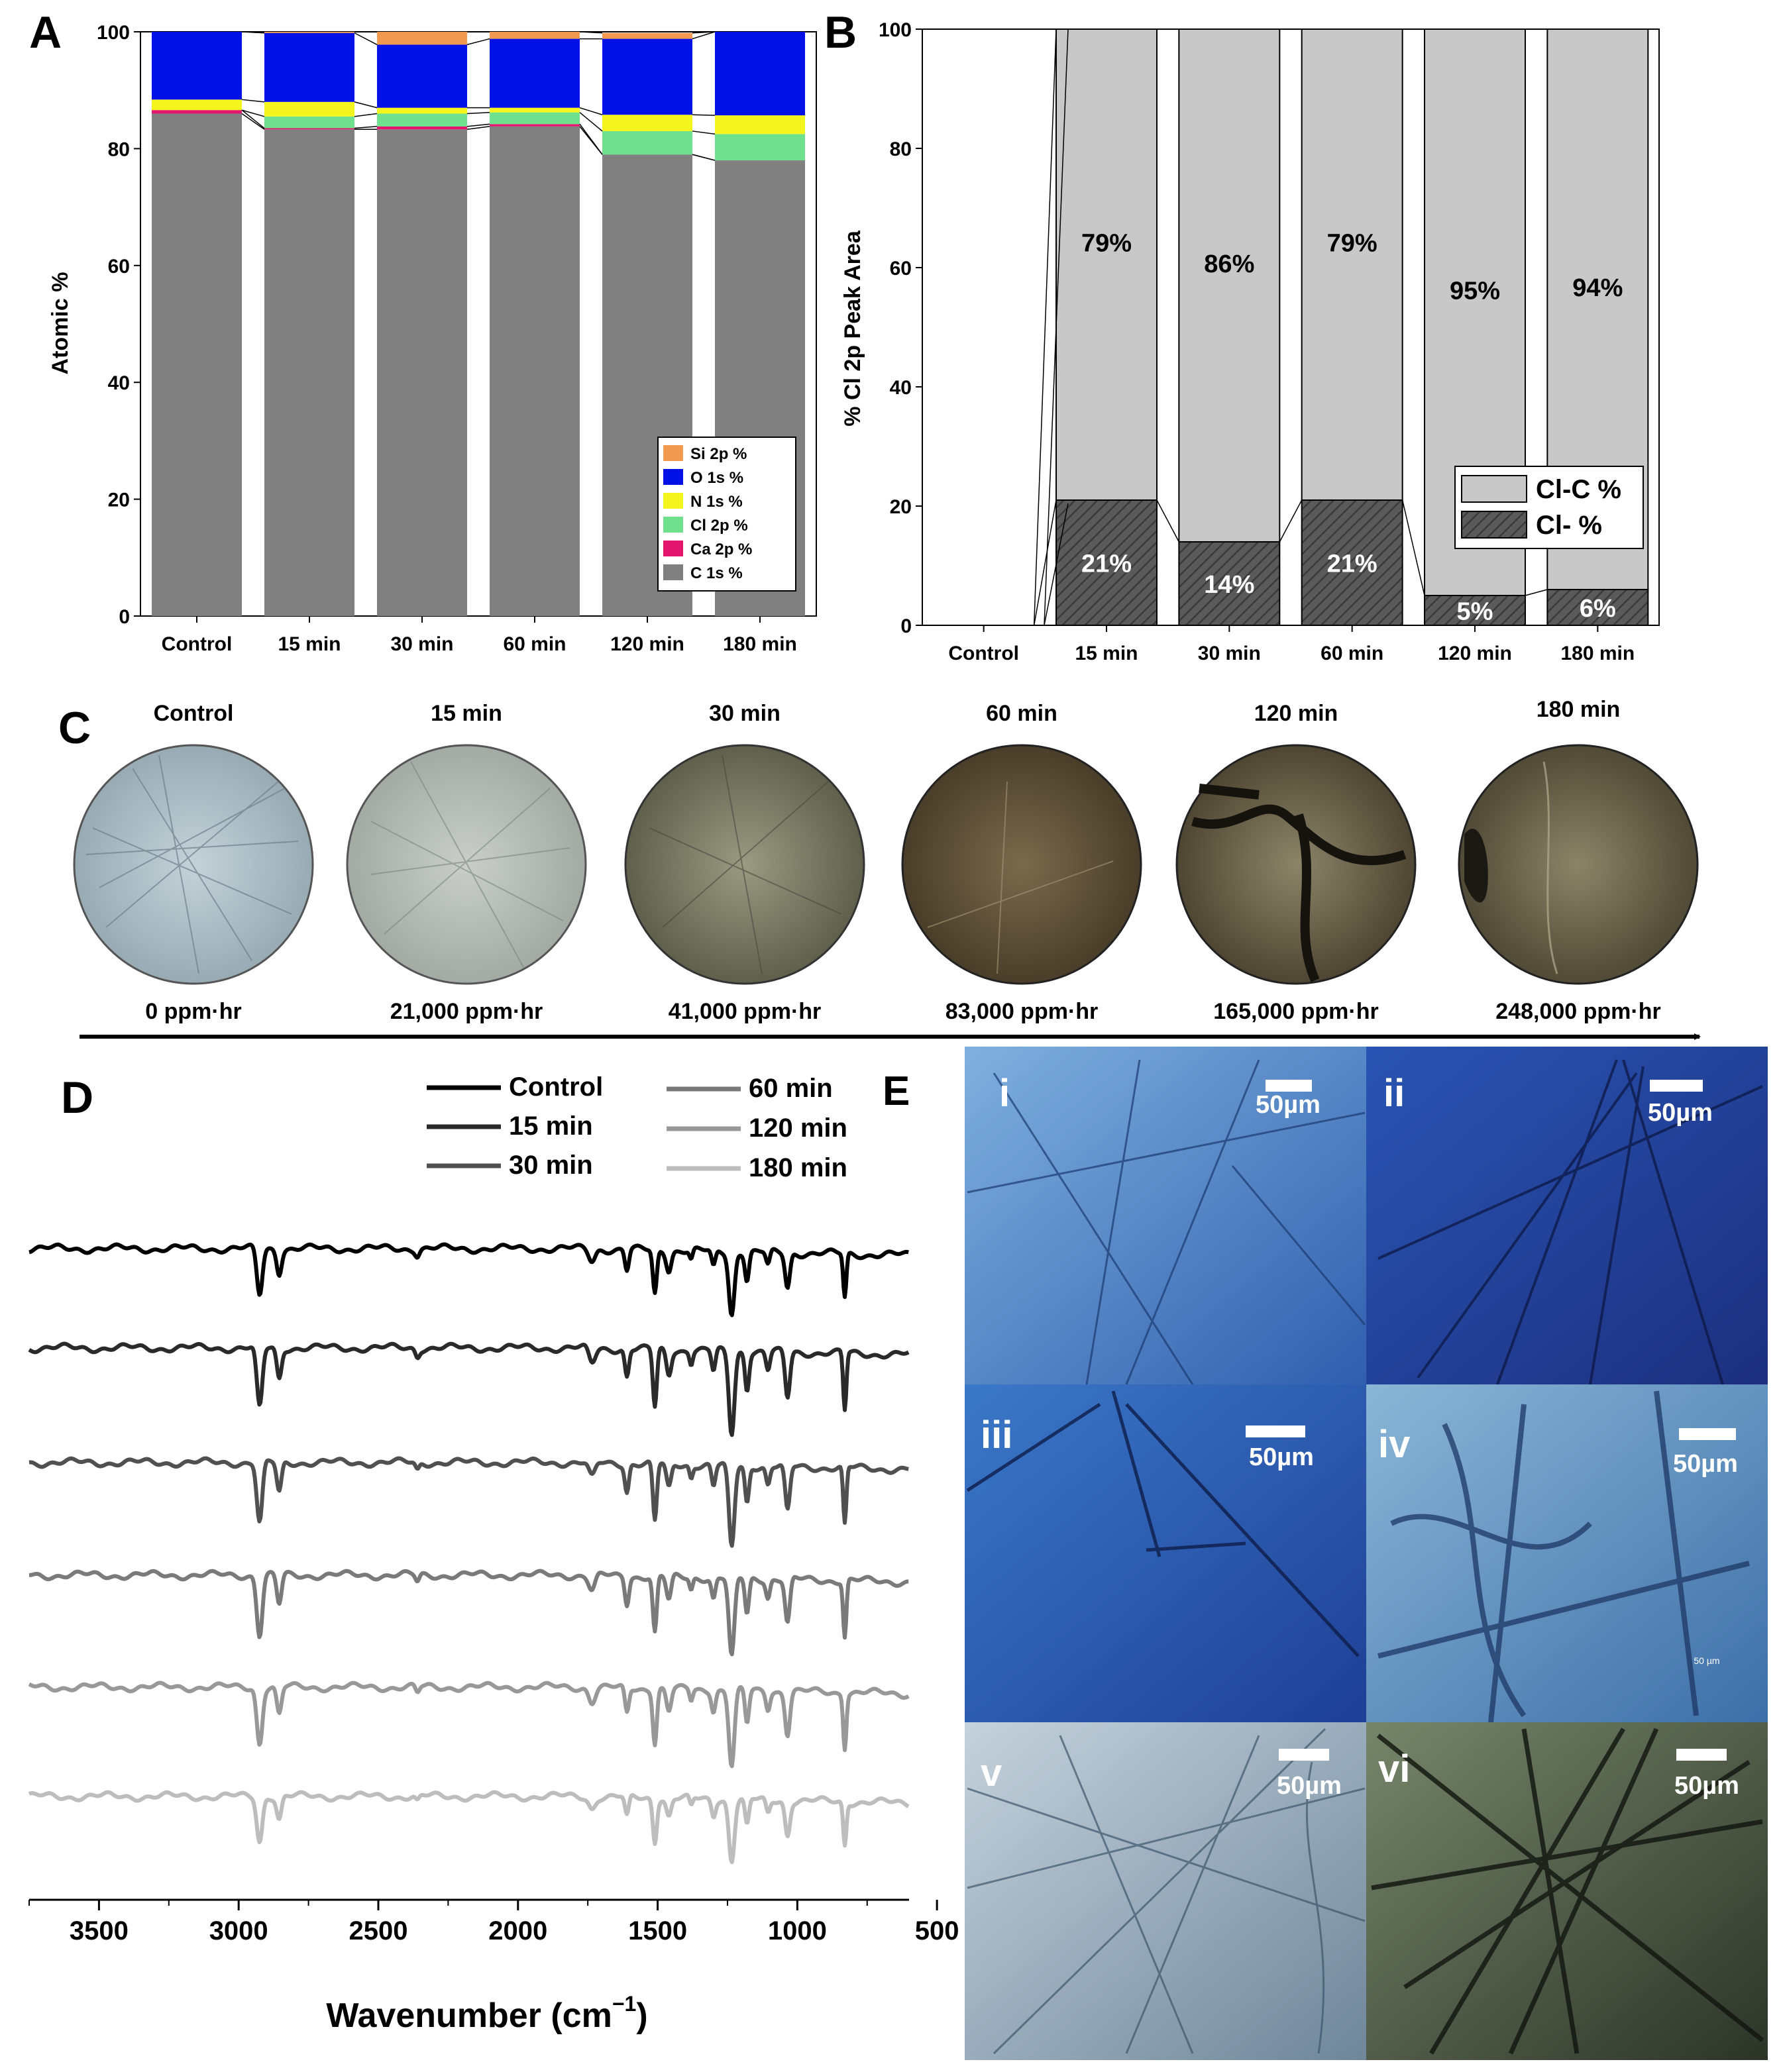 The width and height of the screenshot is (1781, 2072). Describe the element at coordinates (1165, 1891) in the screenshot. I see `micrograph-v: v 50µm` at that location.